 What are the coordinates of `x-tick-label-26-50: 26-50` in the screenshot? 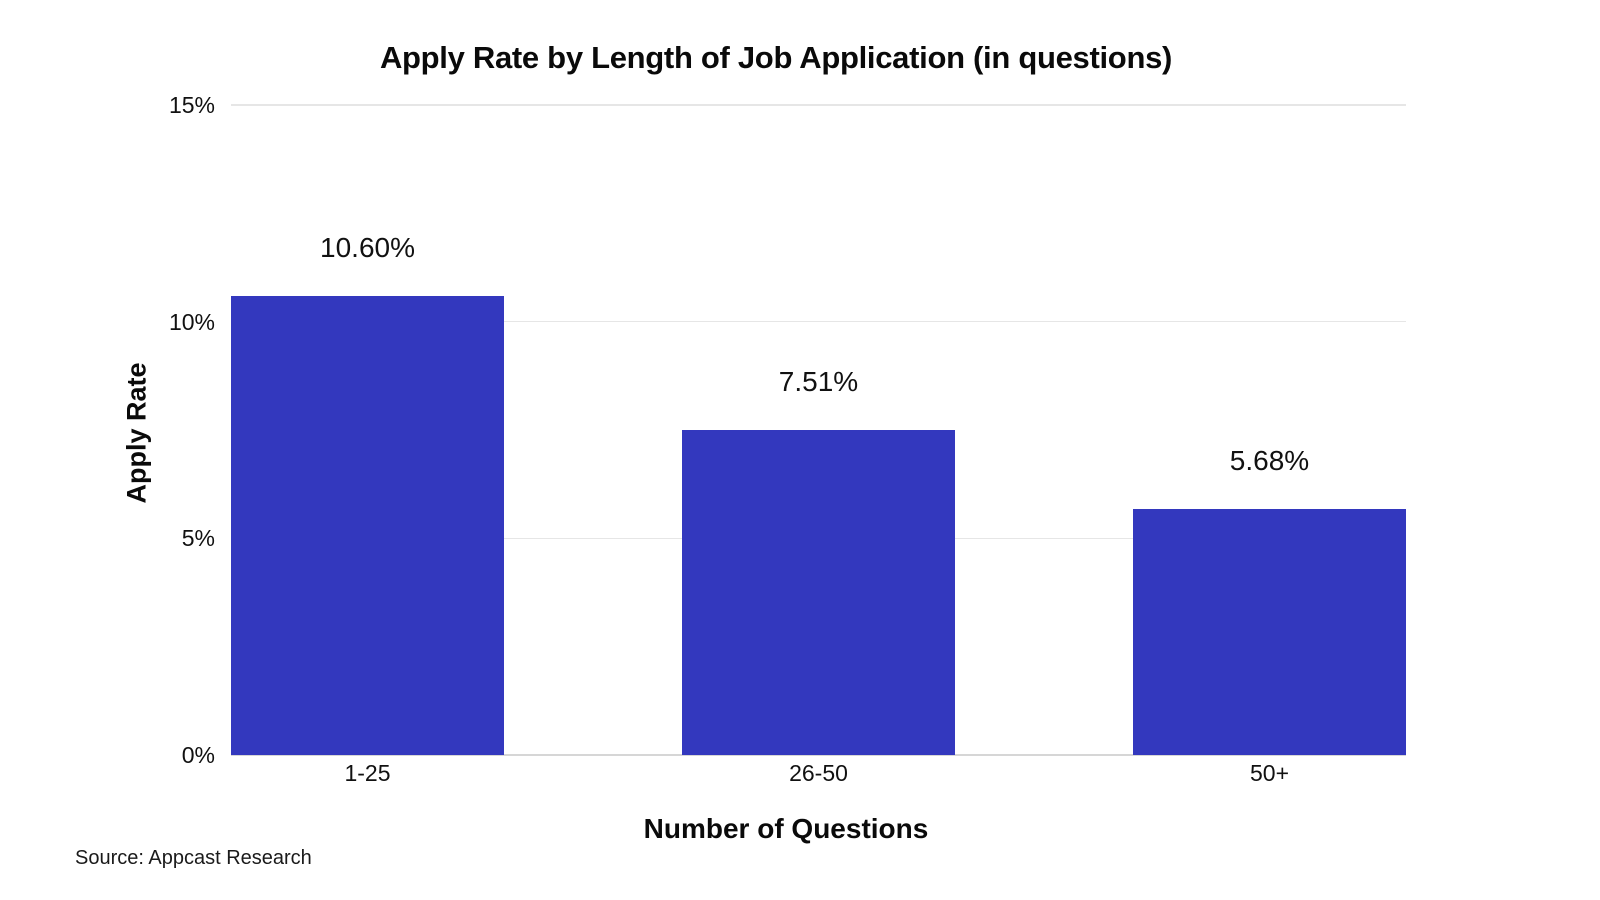 It's located at (818, 773).